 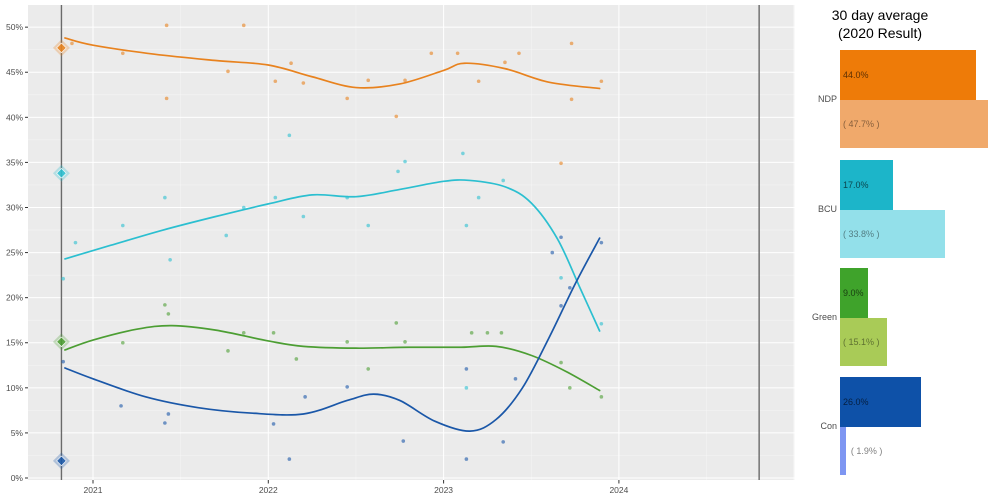 I want to click on legend-bar-ndp-average, so click(x=908, y=75).